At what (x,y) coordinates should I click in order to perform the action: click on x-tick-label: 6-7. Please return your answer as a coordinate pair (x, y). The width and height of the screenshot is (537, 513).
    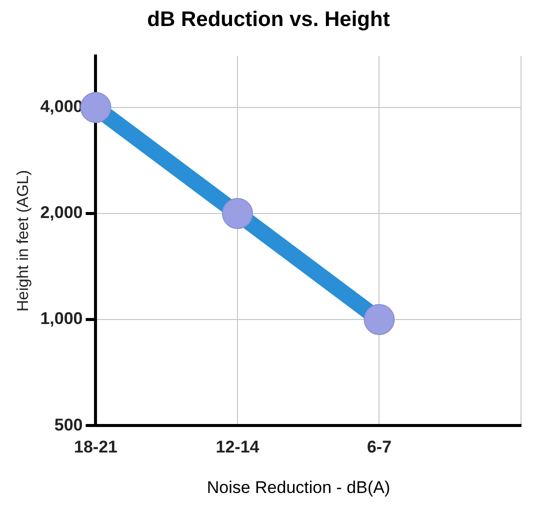
    Looking at the image, I should click on (379, 446).